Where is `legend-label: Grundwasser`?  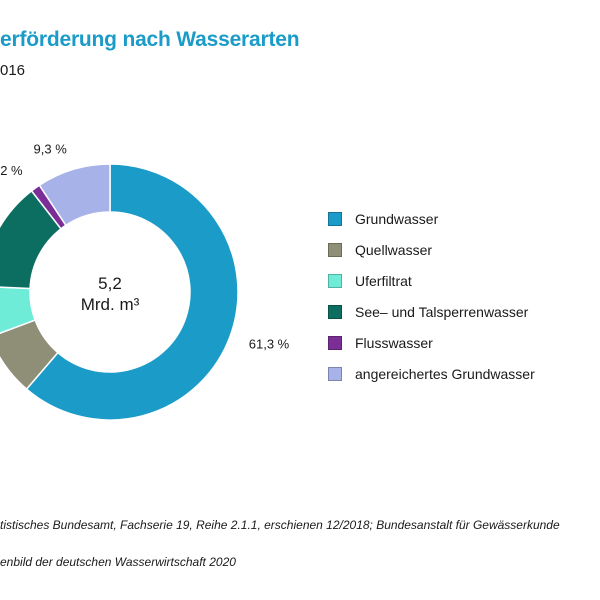 legend-label: Grundwasser is located at coordinates (397, 218).